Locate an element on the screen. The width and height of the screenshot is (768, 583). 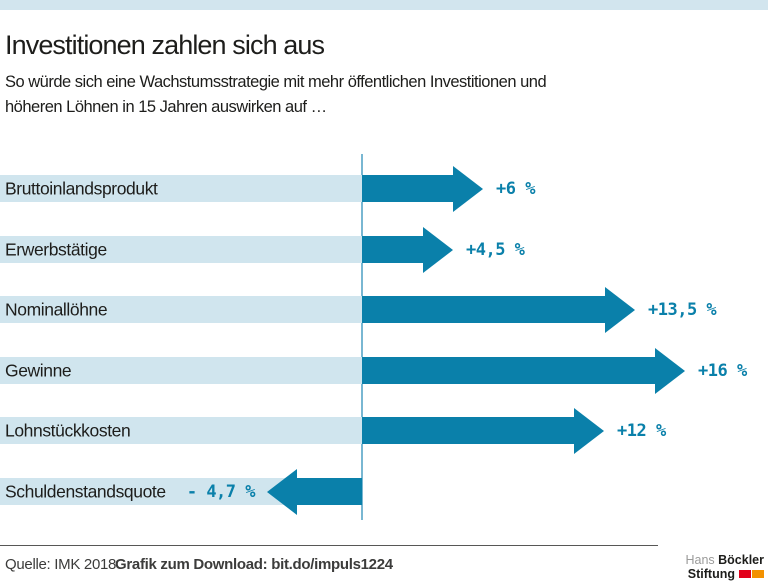
zero-baseline-axis is located at coordinates (362, 337).